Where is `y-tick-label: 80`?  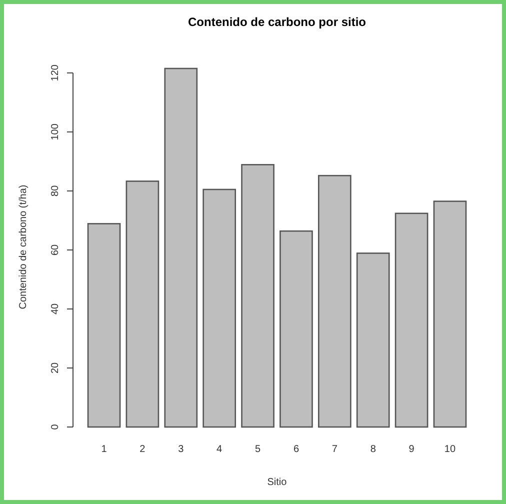
y-tick-label: 80 is located at coordinates (55, 190).